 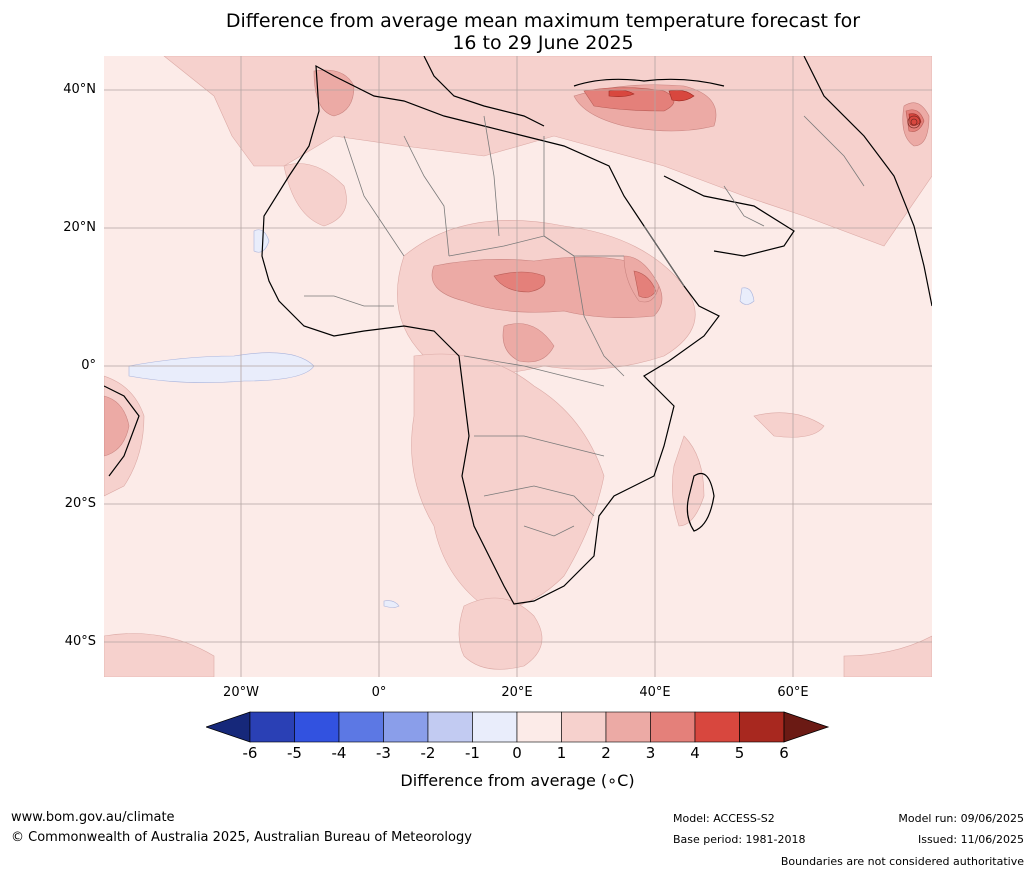 I want to click on colorbar-tick-label: -3, so click(x=383, y=753).